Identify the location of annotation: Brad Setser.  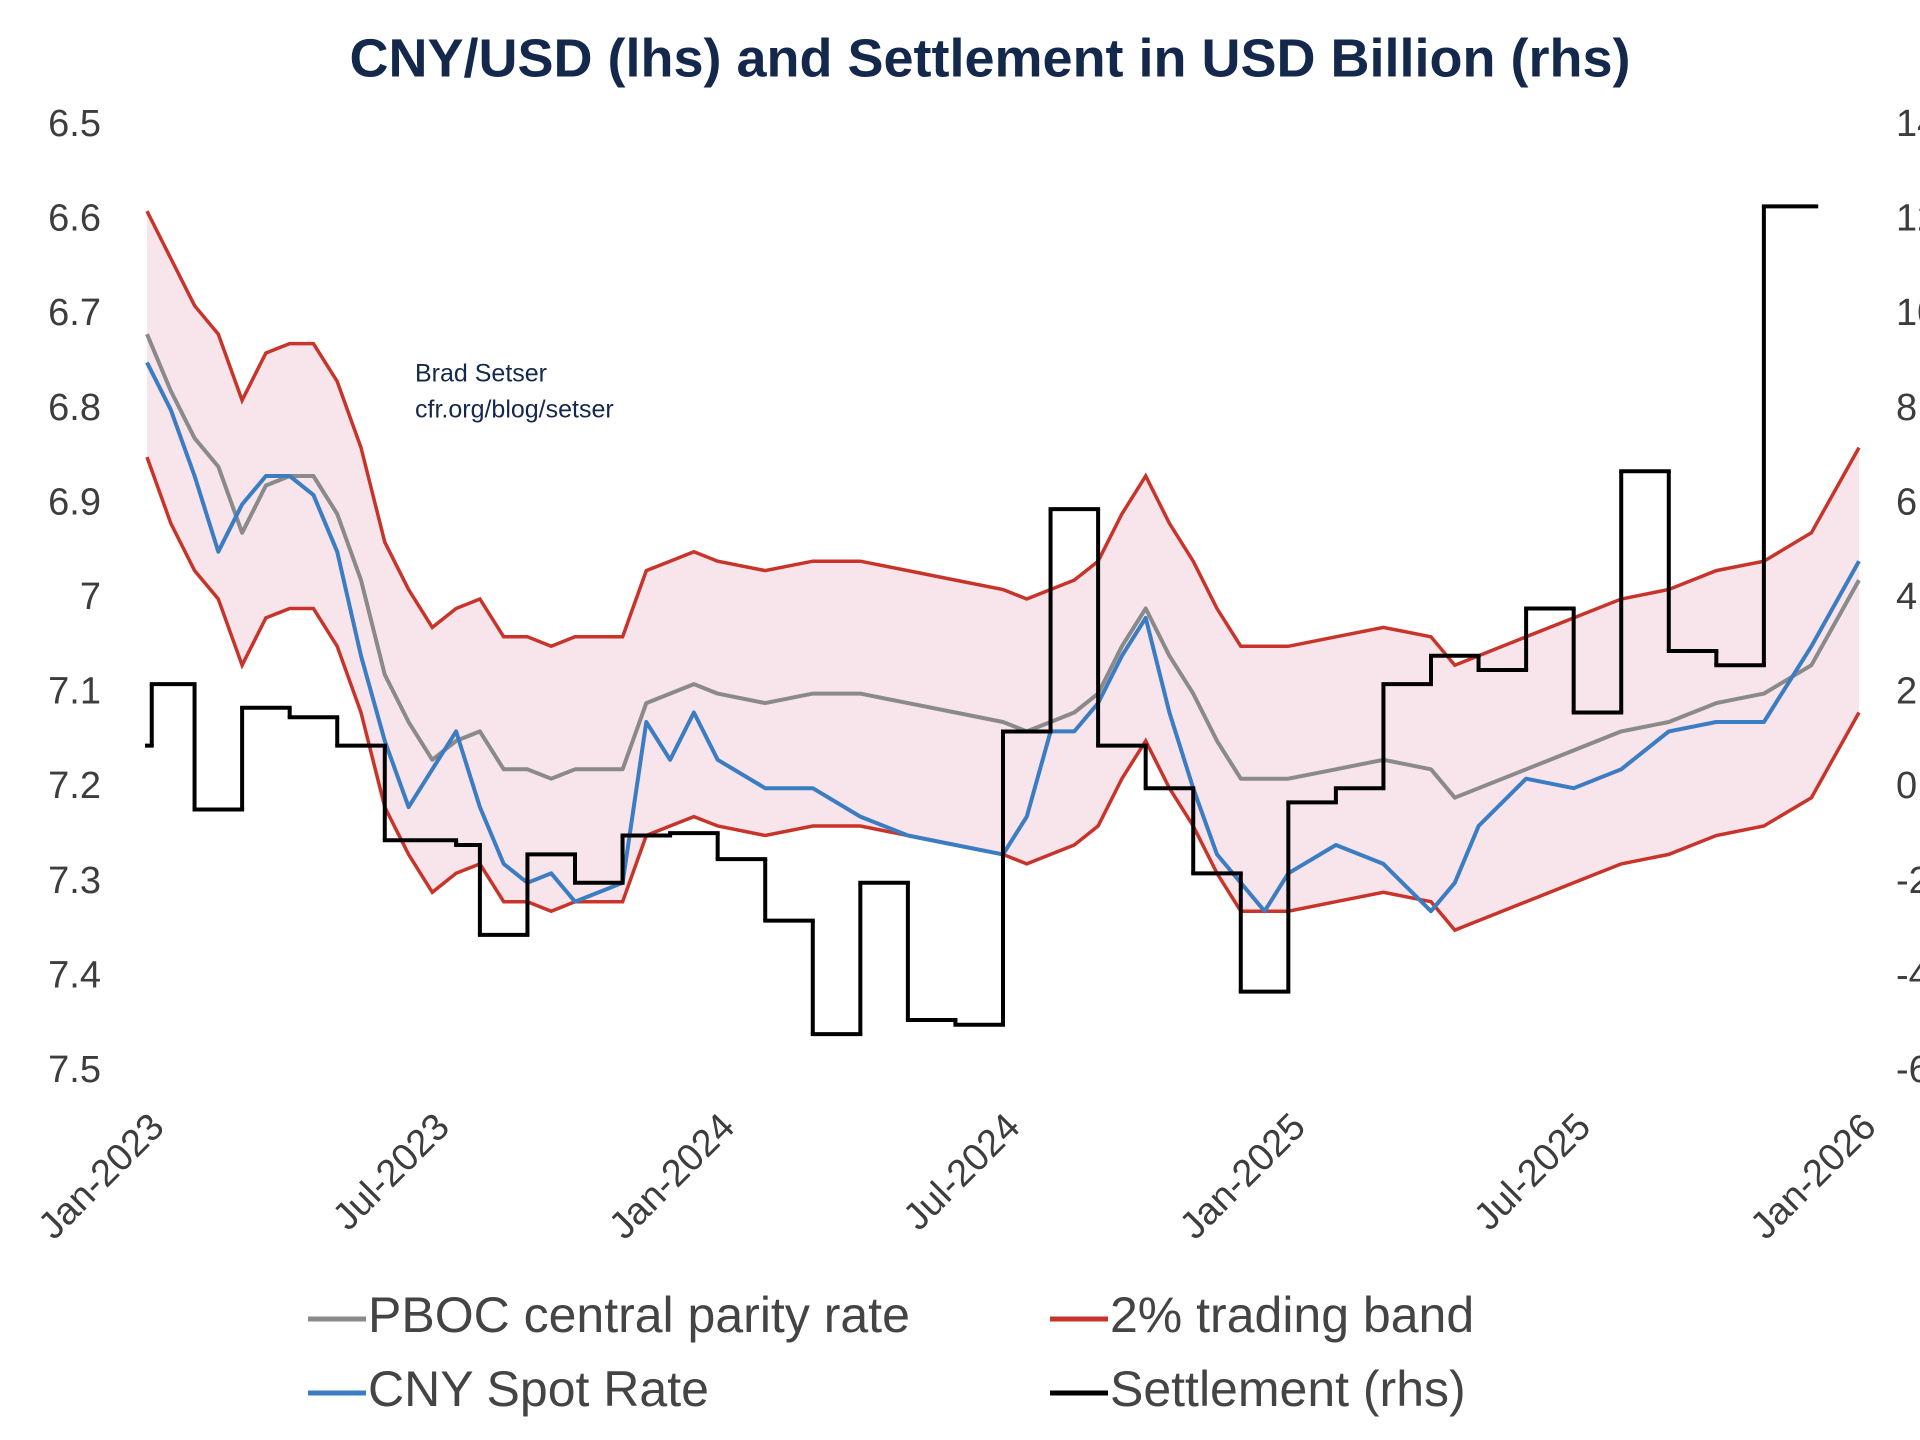
(481, 374).